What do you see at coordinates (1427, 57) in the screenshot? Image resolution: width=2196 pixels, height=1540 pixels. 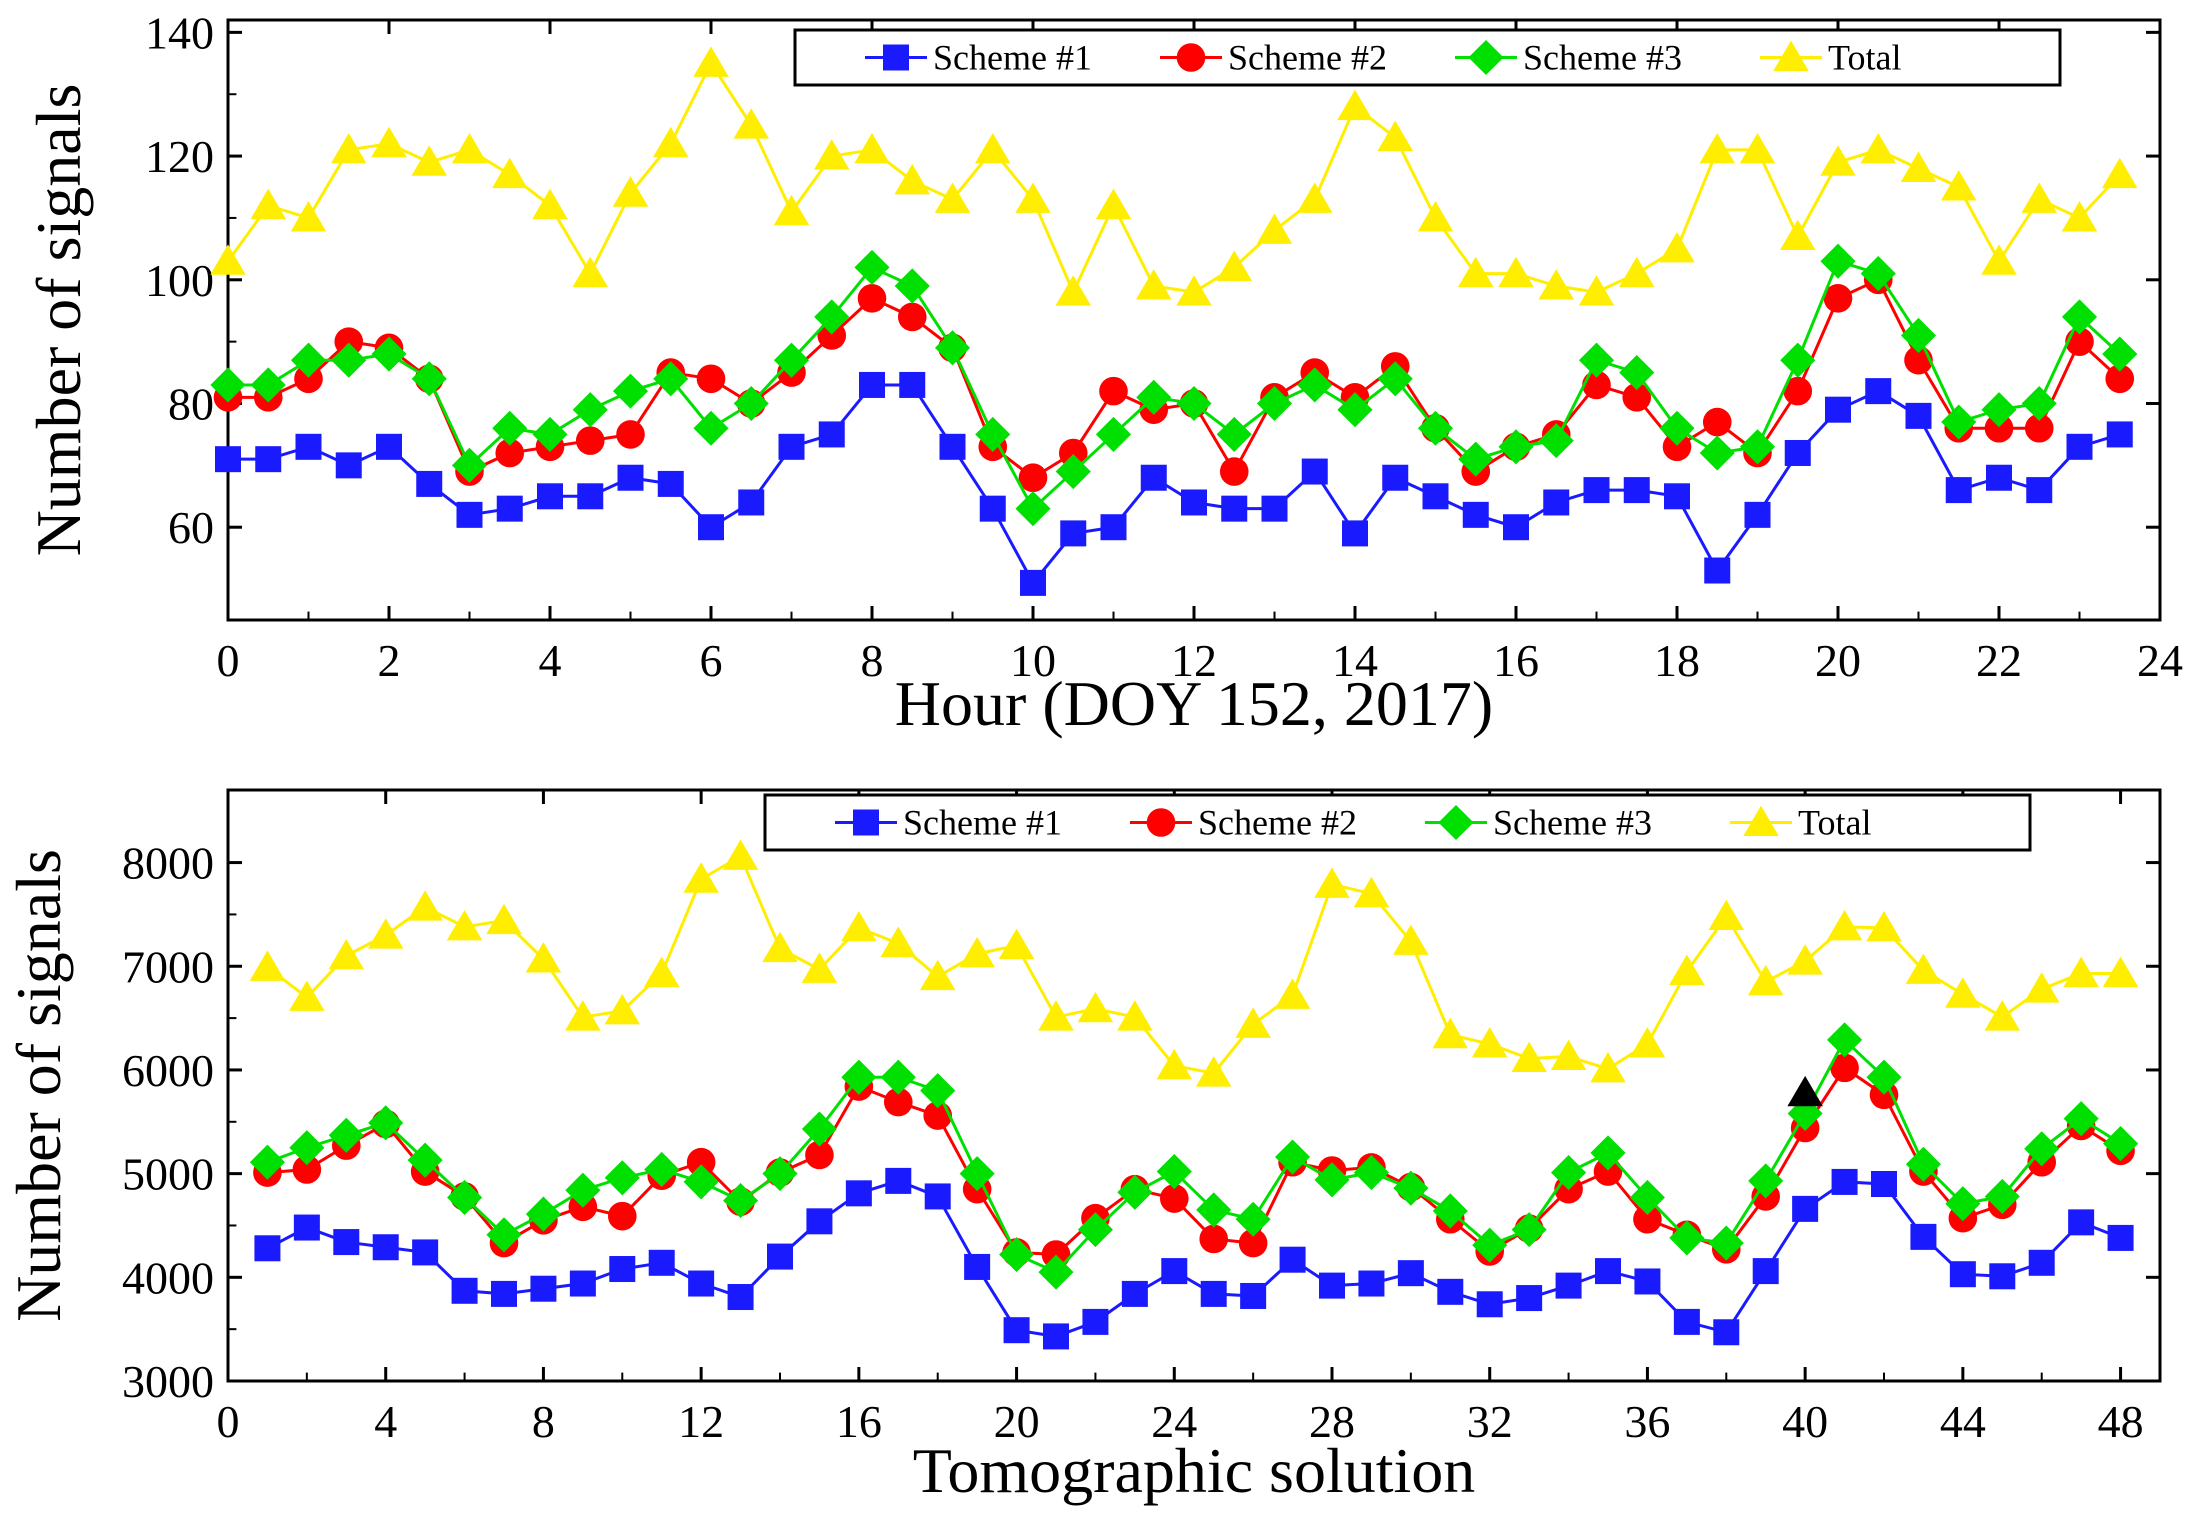 I see `legend-box` at bounding box center [1427, 57].